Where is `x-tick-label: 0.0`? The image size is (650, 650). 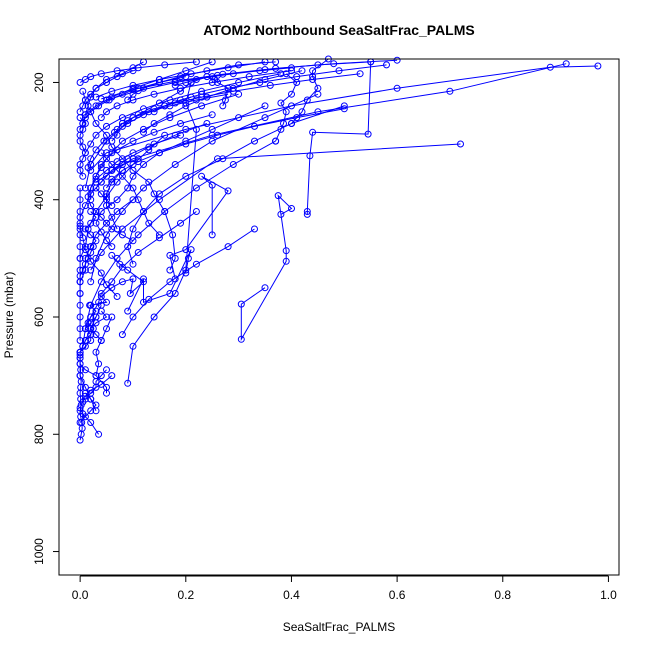 x-tick-label: 0.0 is located at coordinates (80, 595).